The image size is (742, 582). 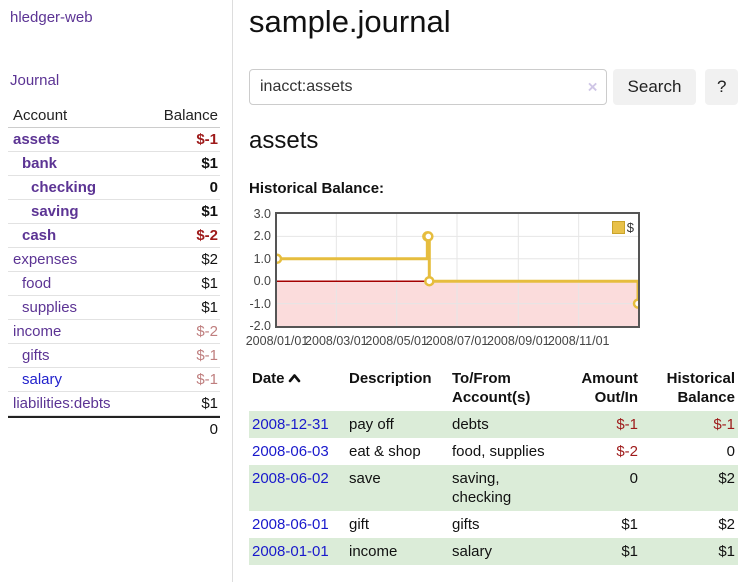 What do you see at coordinates (36, 139) in the screenshot?
I see `account-link: assets` at bounding box center [36, 139].